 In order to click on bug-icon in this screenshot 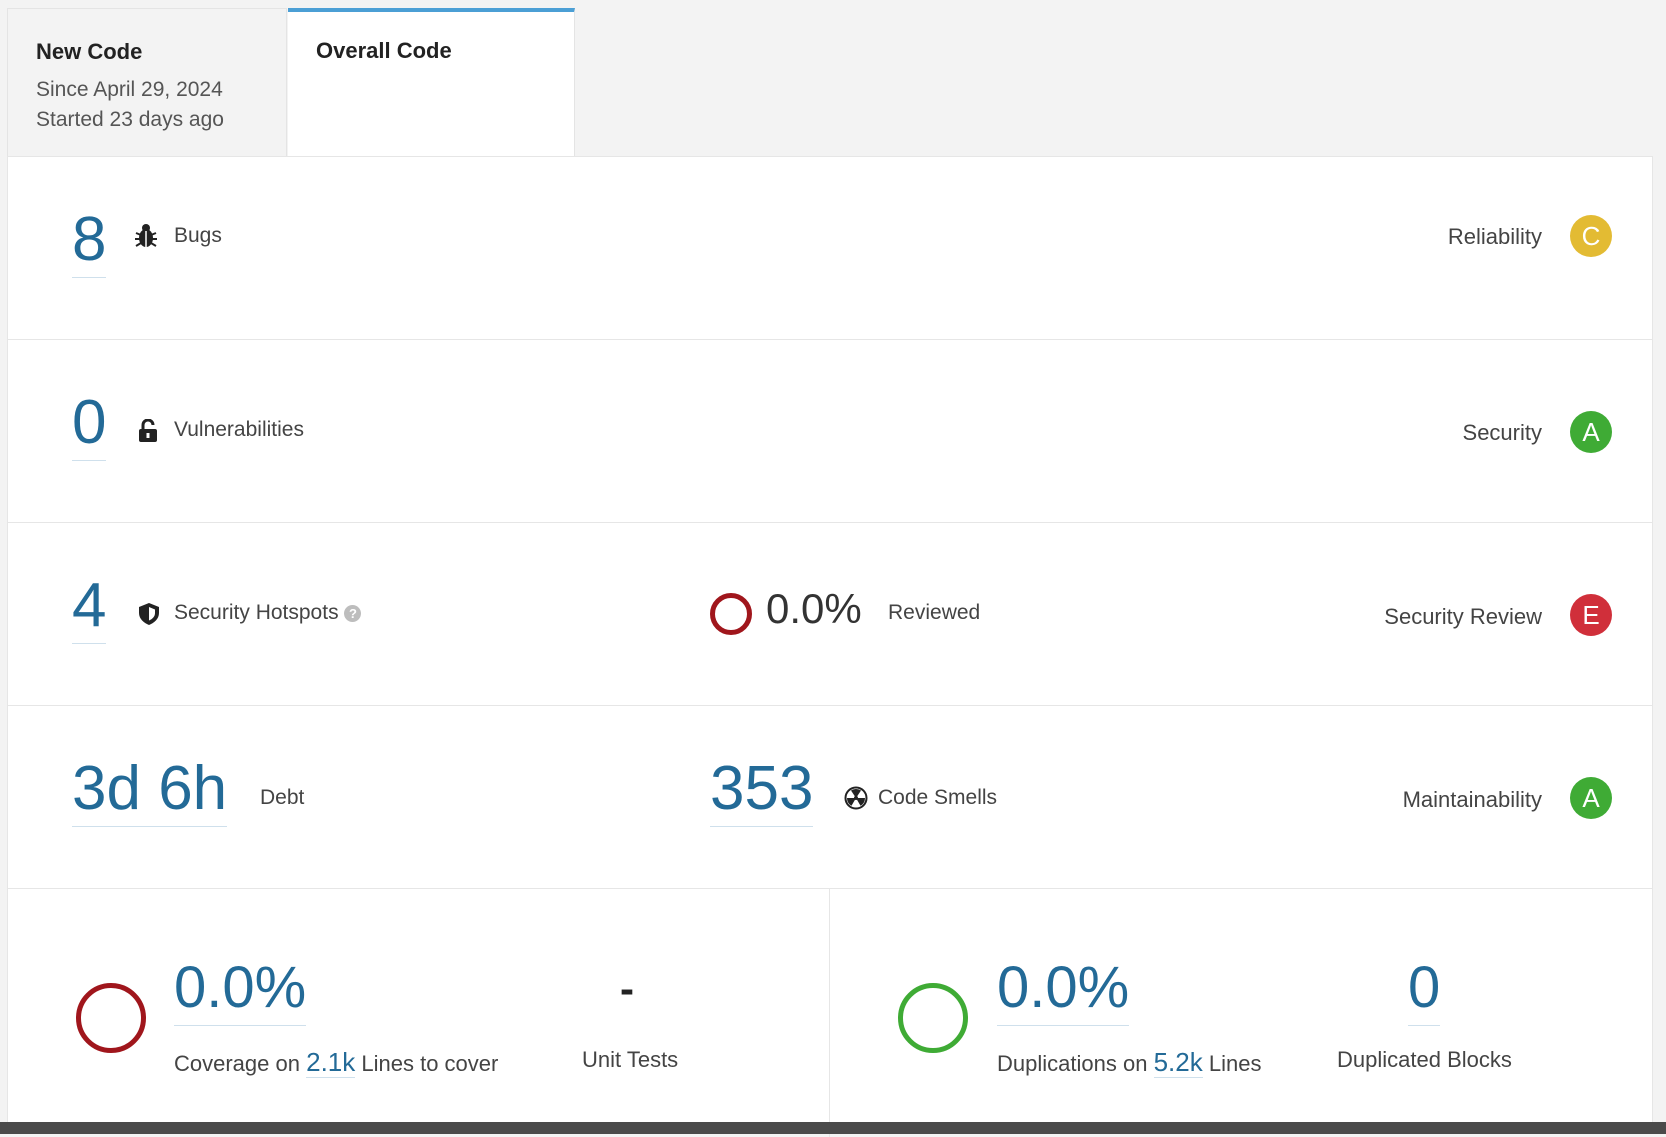, I will do `click(146, 238)`.